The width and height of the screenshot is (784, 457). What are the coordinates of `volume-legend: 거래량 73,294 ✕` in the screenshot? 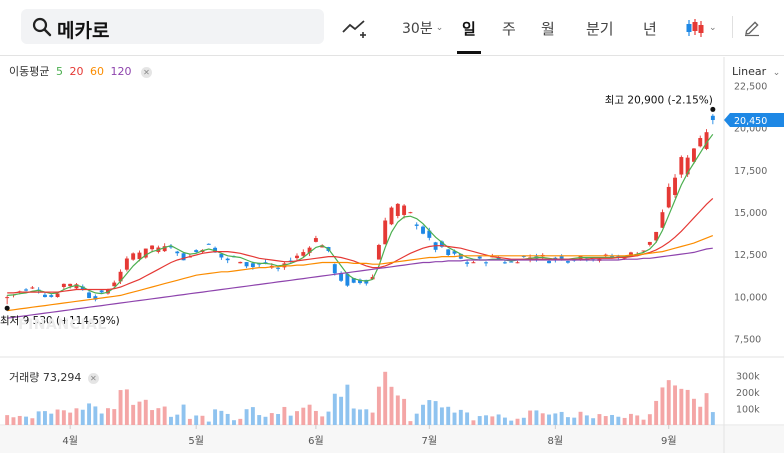 It's located at (54, 377).